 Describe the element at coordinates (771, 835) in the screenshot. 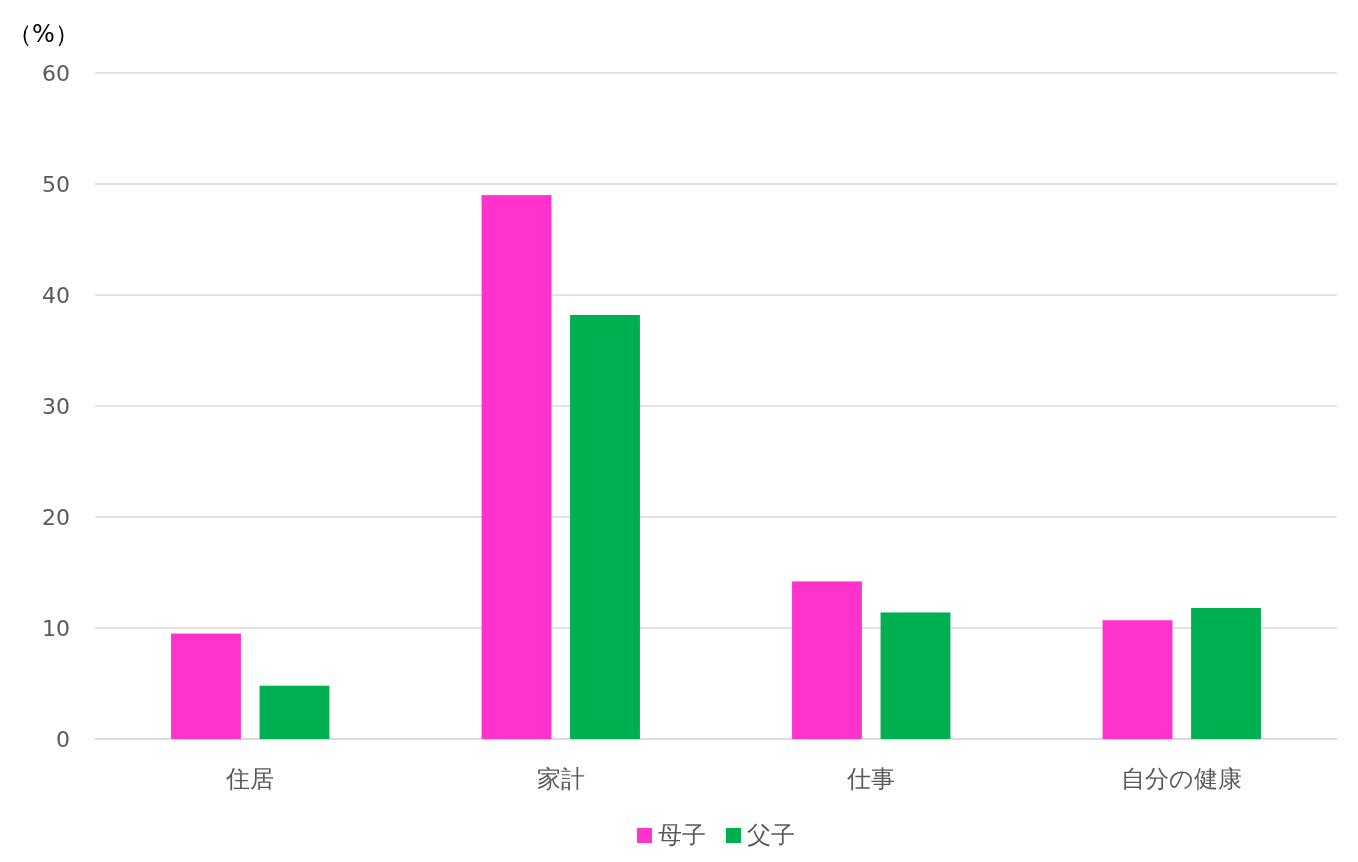

I see `legend-label: 父子` at that location.